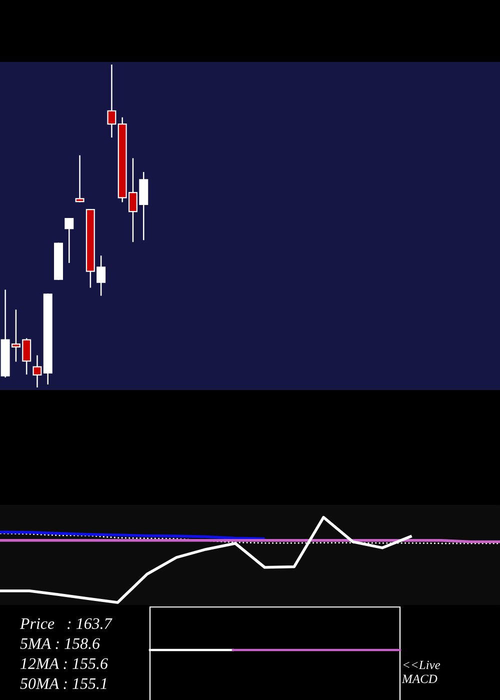 The image size is (500, 700). I want to click on text: 12MA : 155.6, so click(64, 664).